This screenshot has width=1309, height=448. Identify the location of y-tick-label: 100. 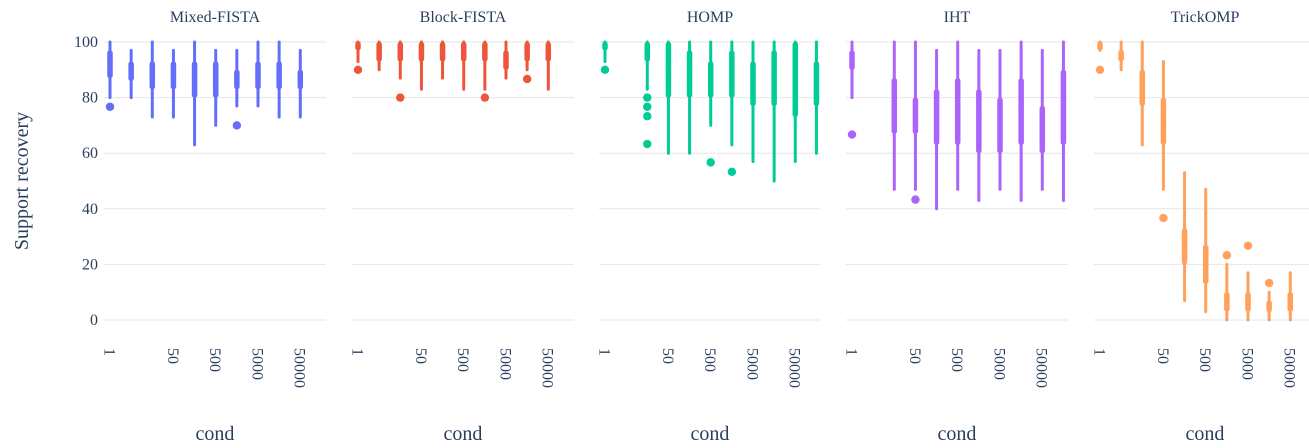
(86, 42).